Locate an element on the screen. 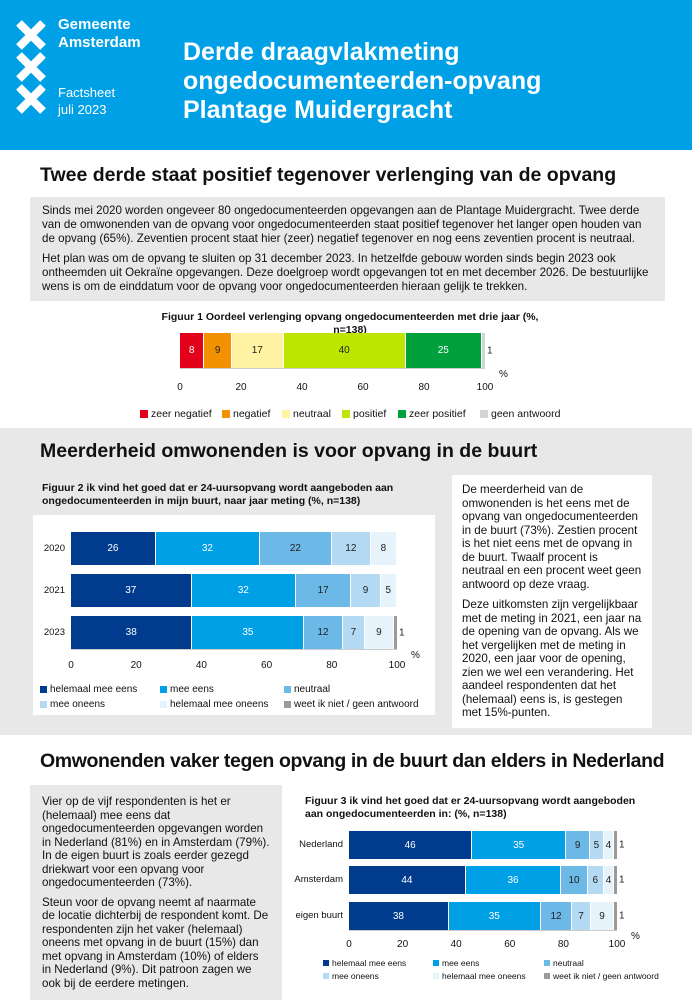 This screenshot has width=692, height=1000. bar-segment: 46 is located at coordinates (411, 845).